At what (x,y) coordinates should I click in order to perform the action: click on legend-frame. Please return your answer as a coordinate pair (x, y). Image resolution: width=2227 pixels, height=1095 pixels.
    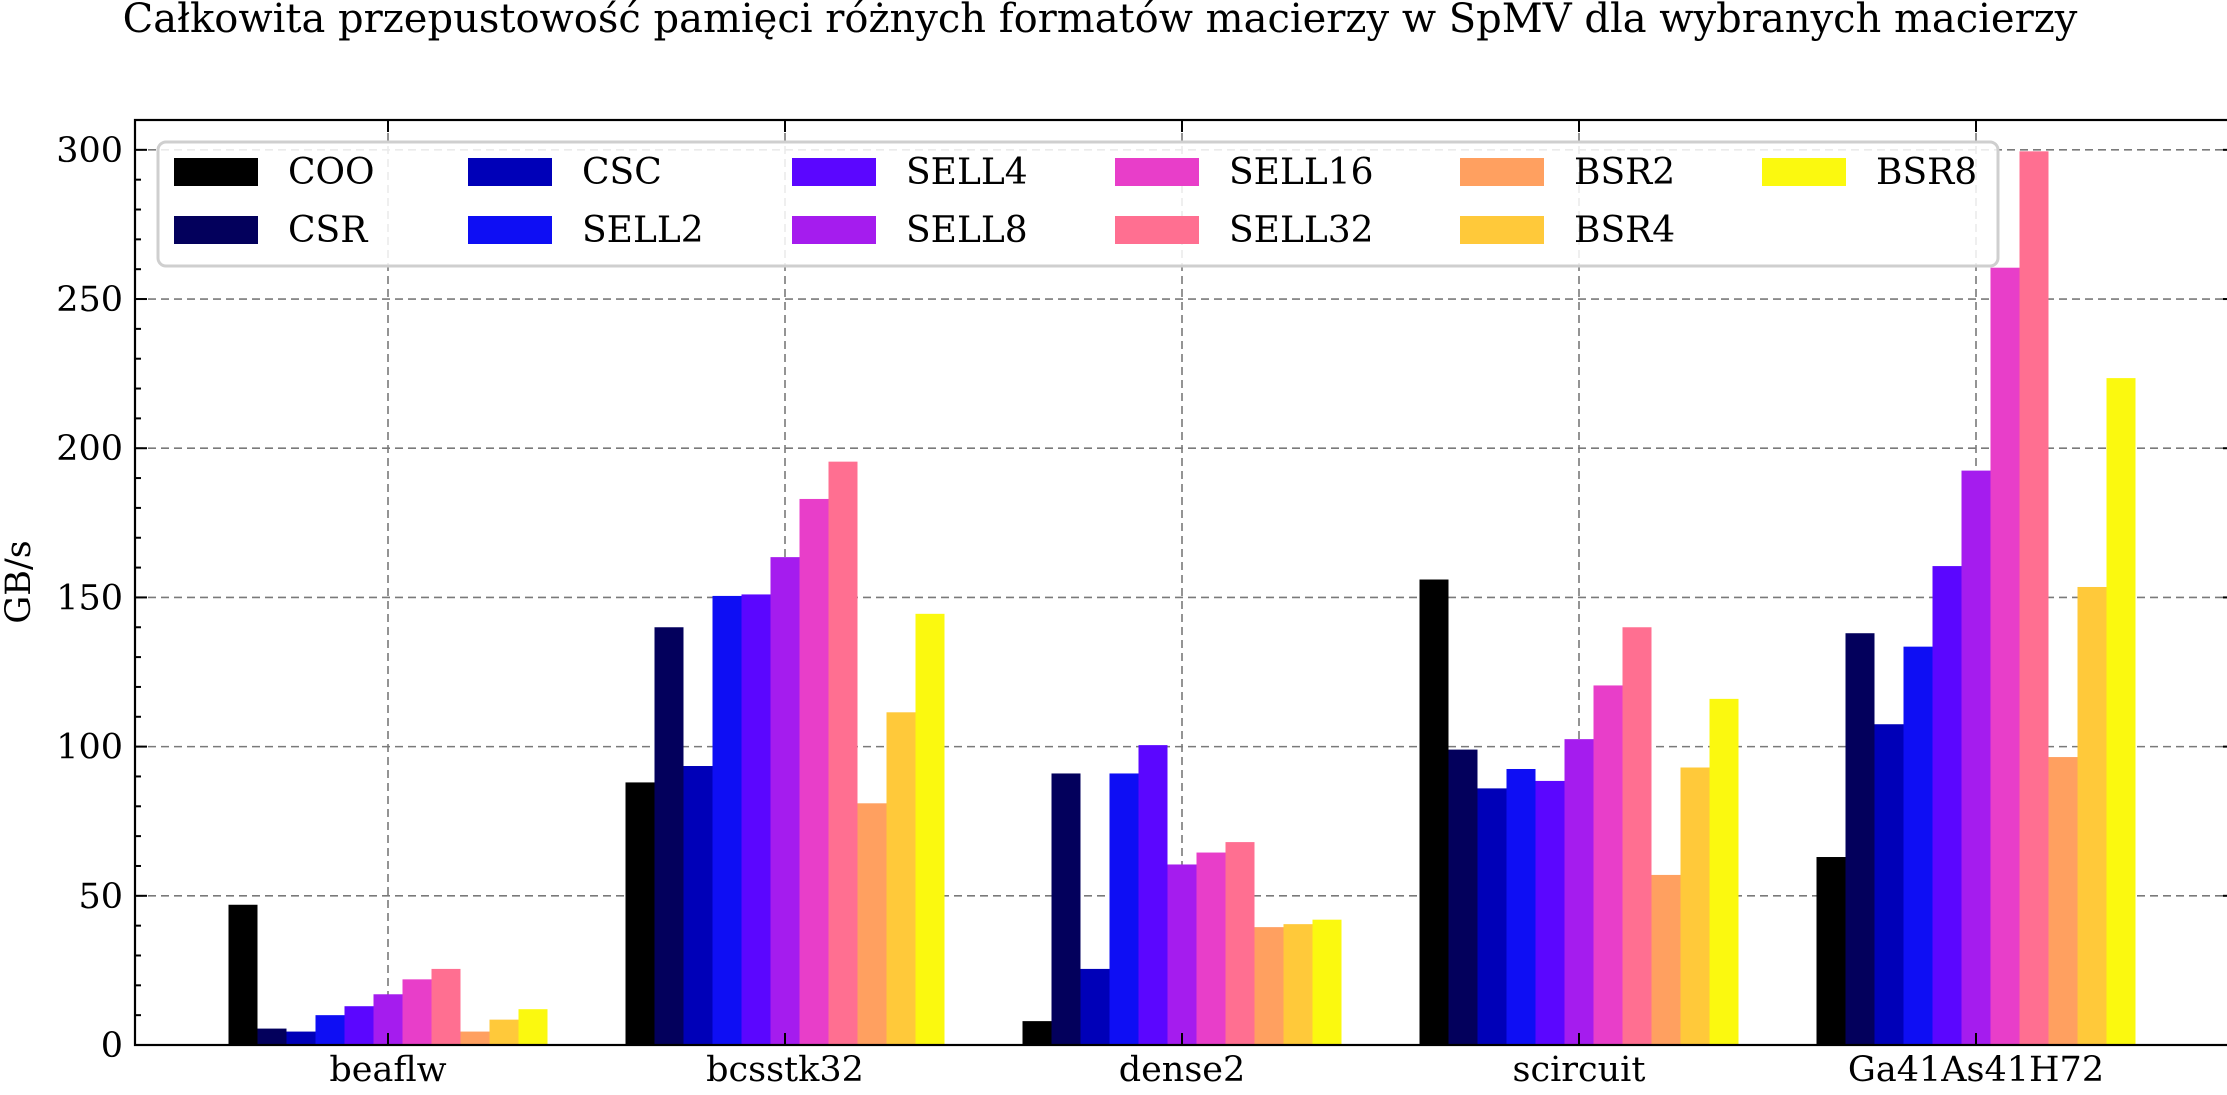
    Looking at the image, I should click on (1078, 204).